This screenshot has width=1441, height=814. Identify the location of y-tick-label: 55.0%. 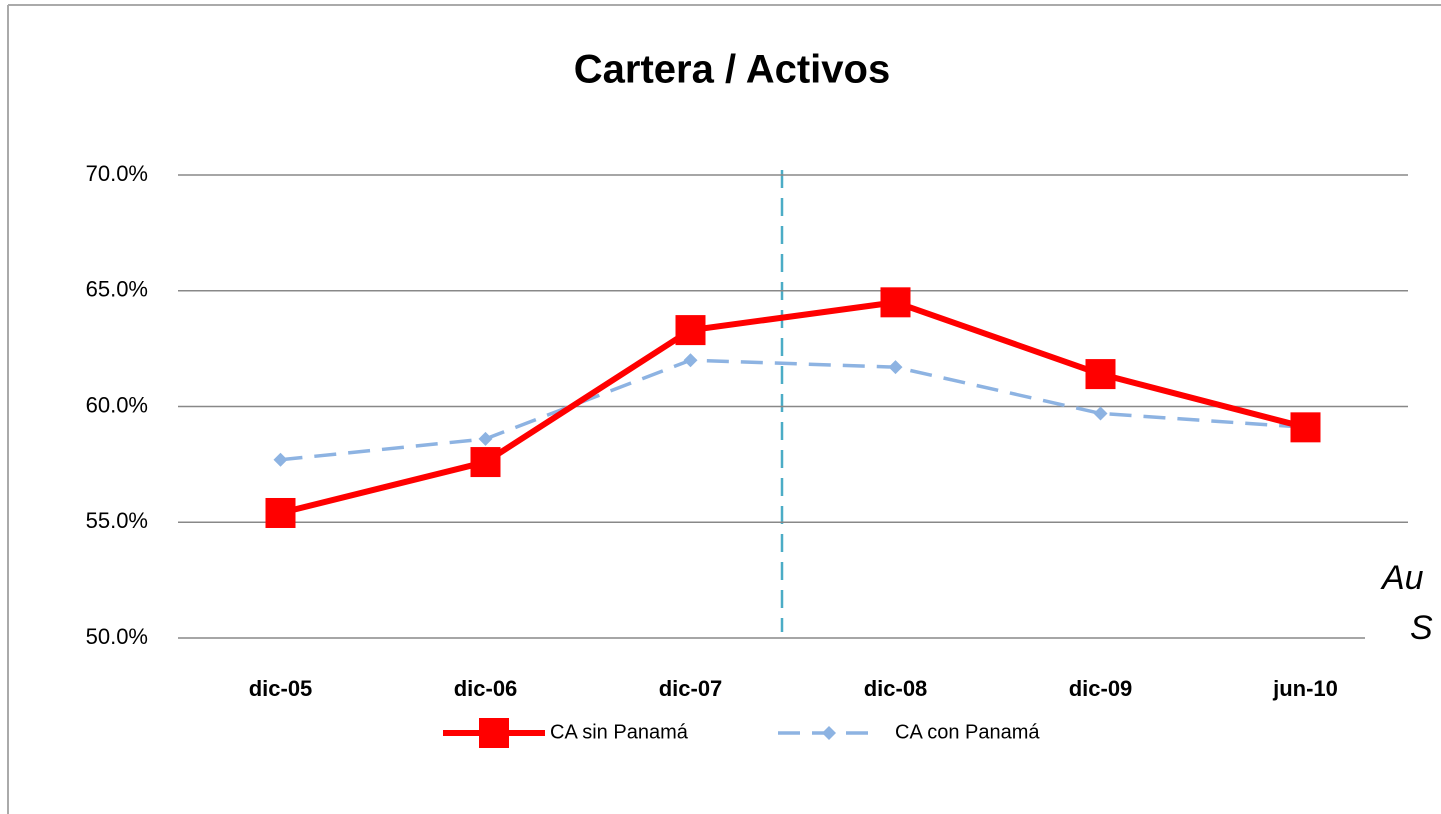
(117, 520).